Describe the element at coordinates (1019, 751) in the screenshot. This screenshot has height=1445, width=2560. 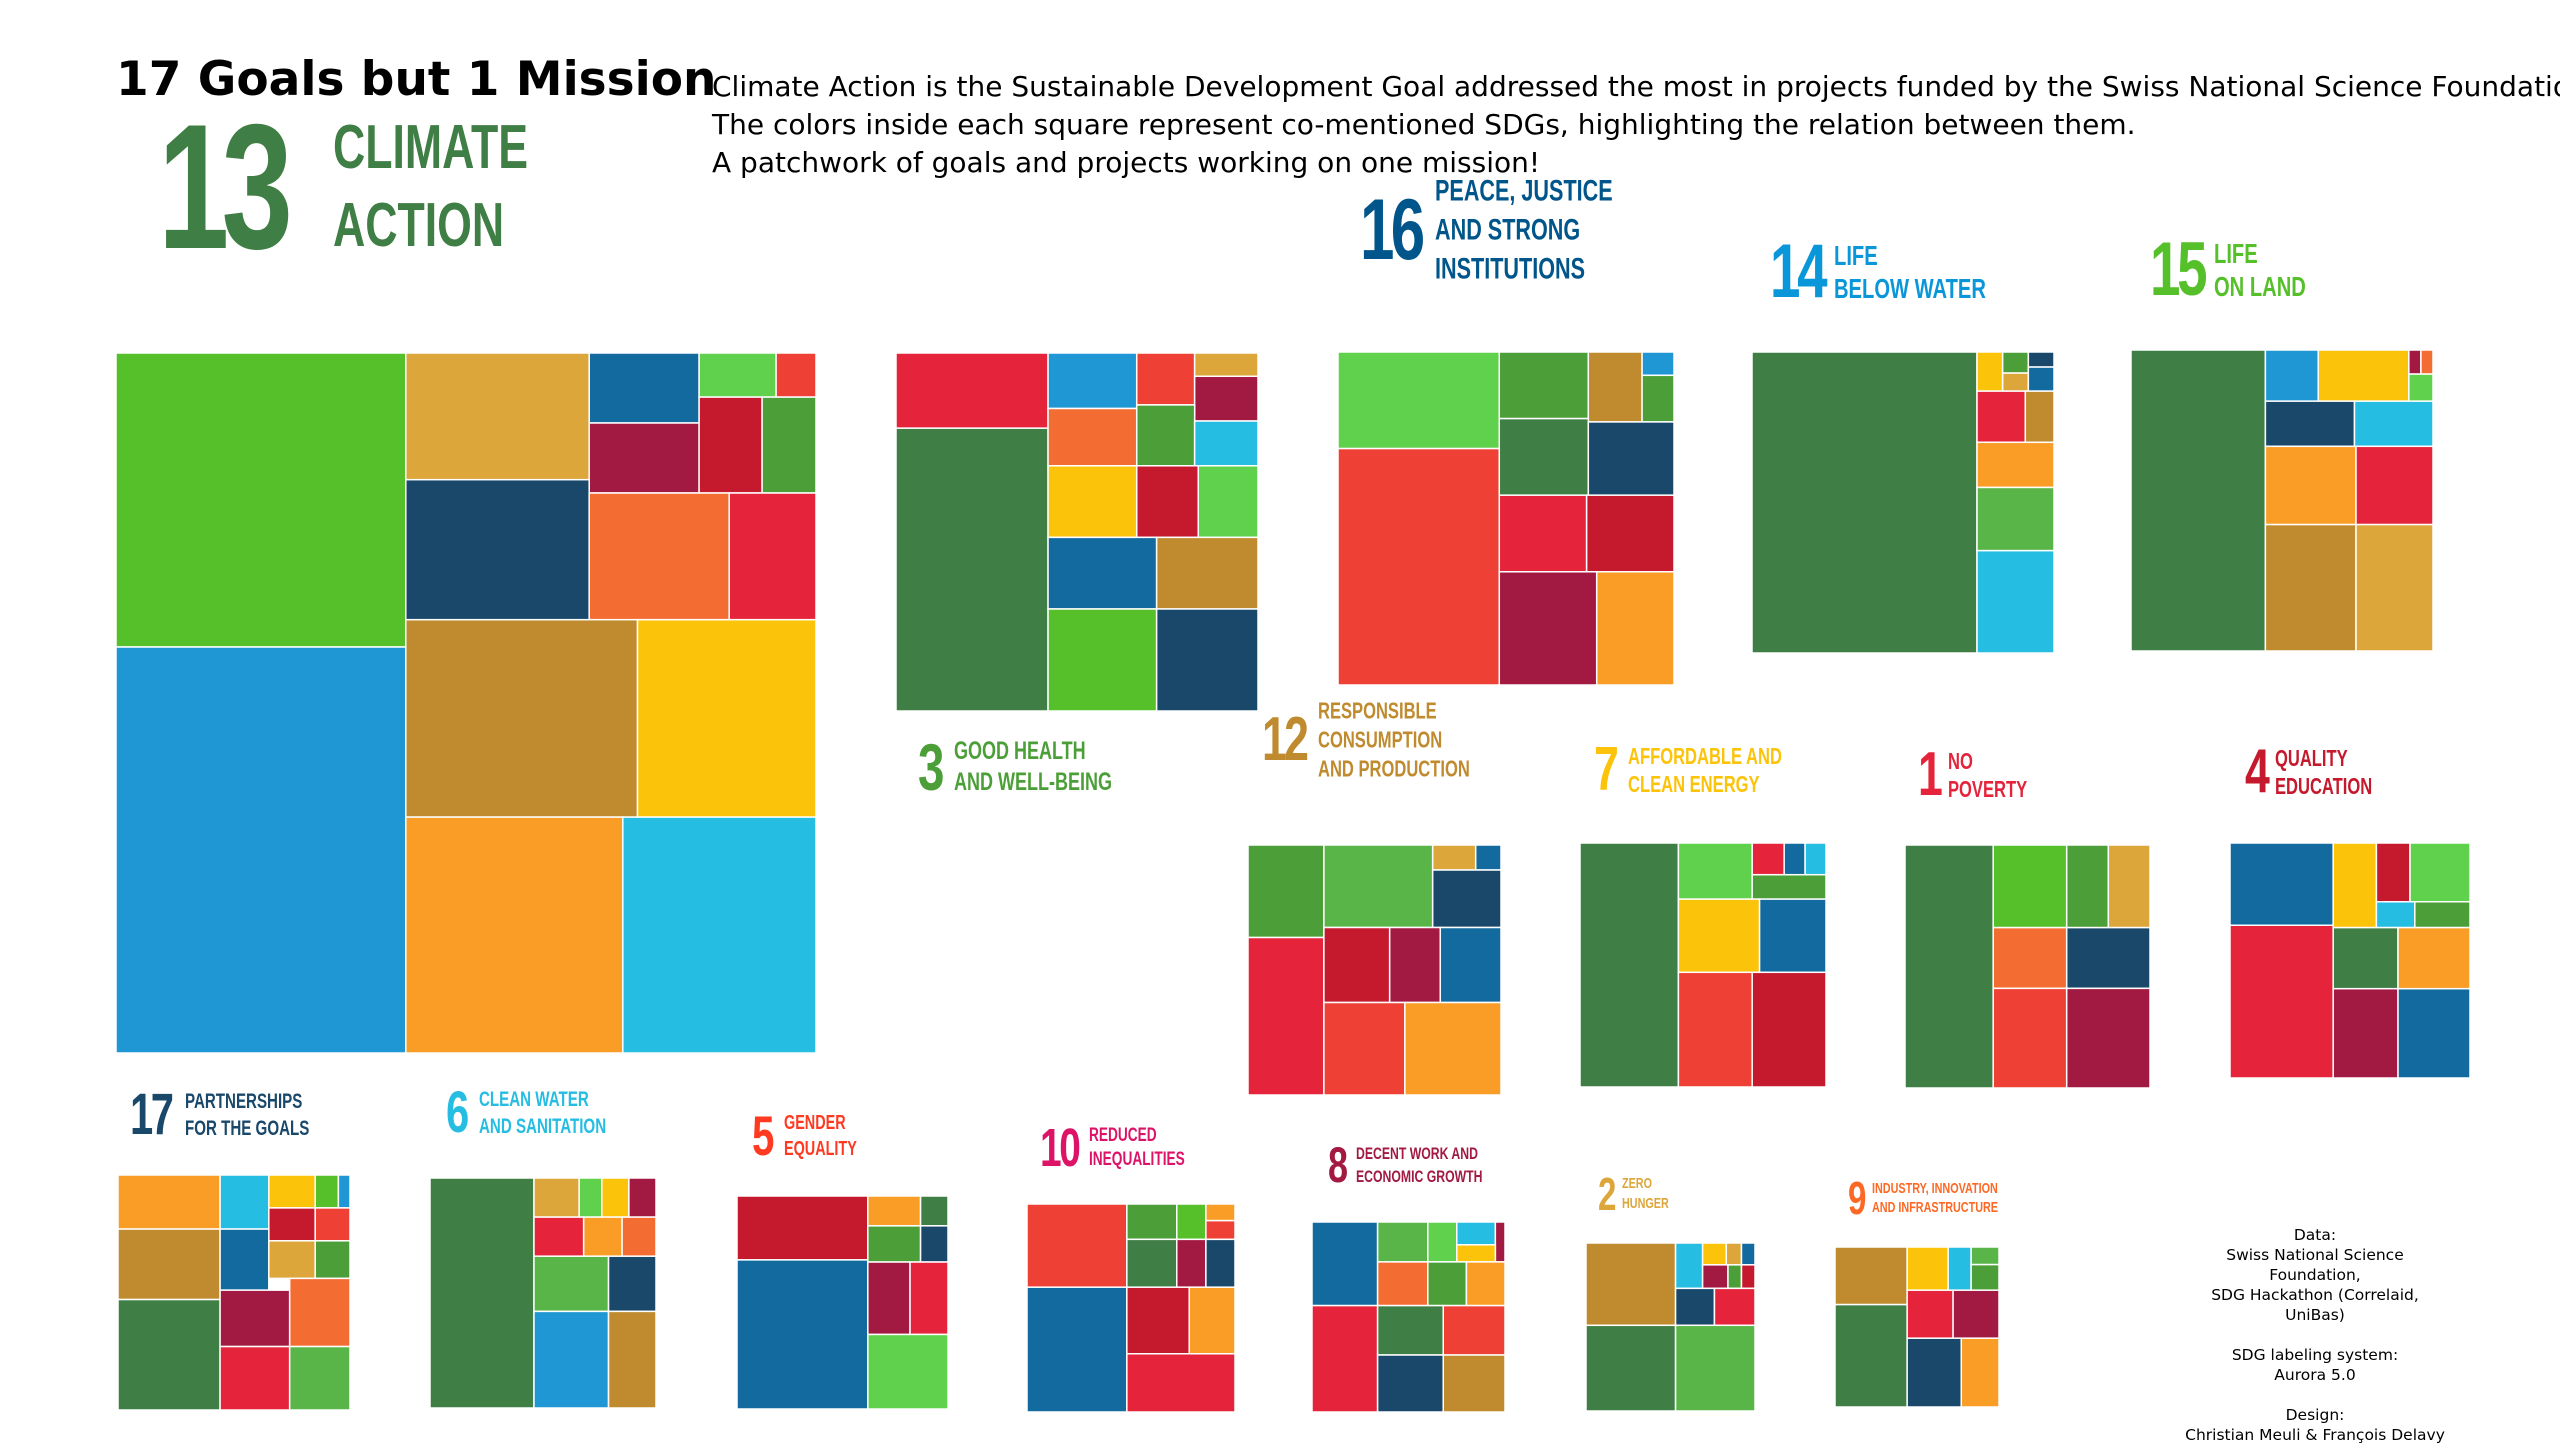
I see `sdg-label-line: GOOD HEALTH` at that location.